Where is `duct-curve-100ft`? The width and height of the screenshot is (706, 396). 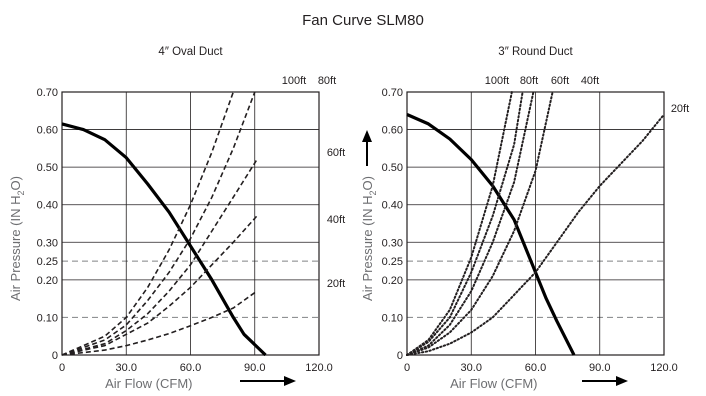 duct-curve-100ft is located at coordinates (459, 223).